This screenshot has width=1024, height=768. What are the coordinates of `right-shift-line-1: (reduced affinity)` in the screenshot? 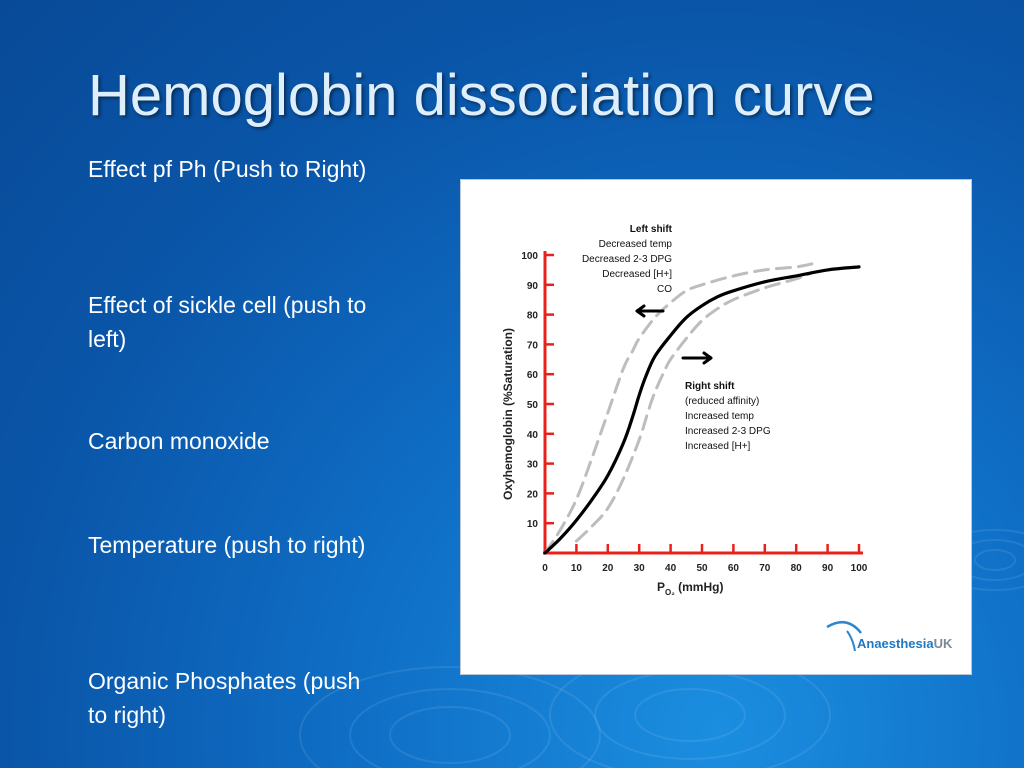 It's located at (722, 401).